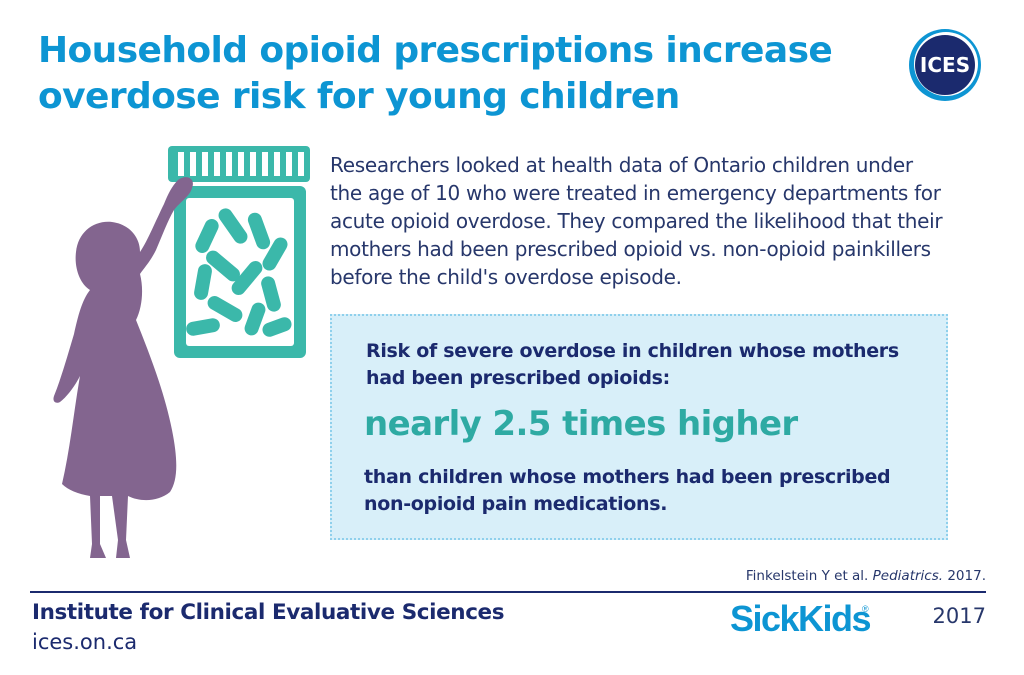 The image size is (1024, 675). I want to click on risk-heading-line: had been prescribed opioids:, so click(518, 378).